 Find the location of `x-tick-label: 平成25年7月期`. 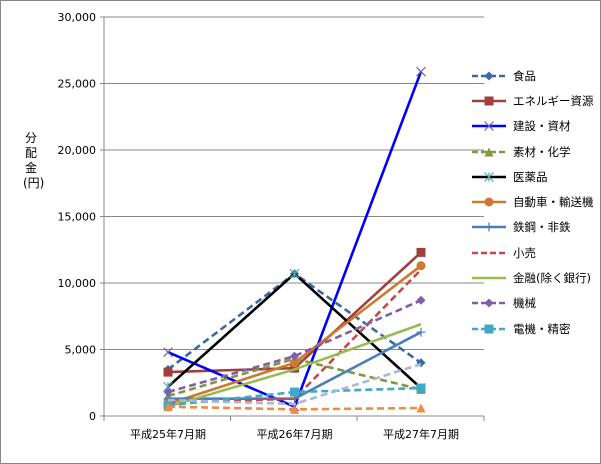

x-tick-label: 平成25年7月期 is located at coordinates (168, 434).